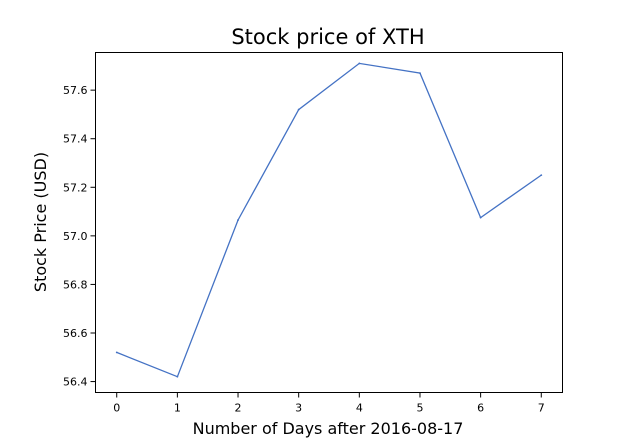 The width and height of the screenshot is (640, 440). I want to click on y-axis: 56.4 56.6 56.8 57.0 57.2 57.4 57.6, so click(79, 236).